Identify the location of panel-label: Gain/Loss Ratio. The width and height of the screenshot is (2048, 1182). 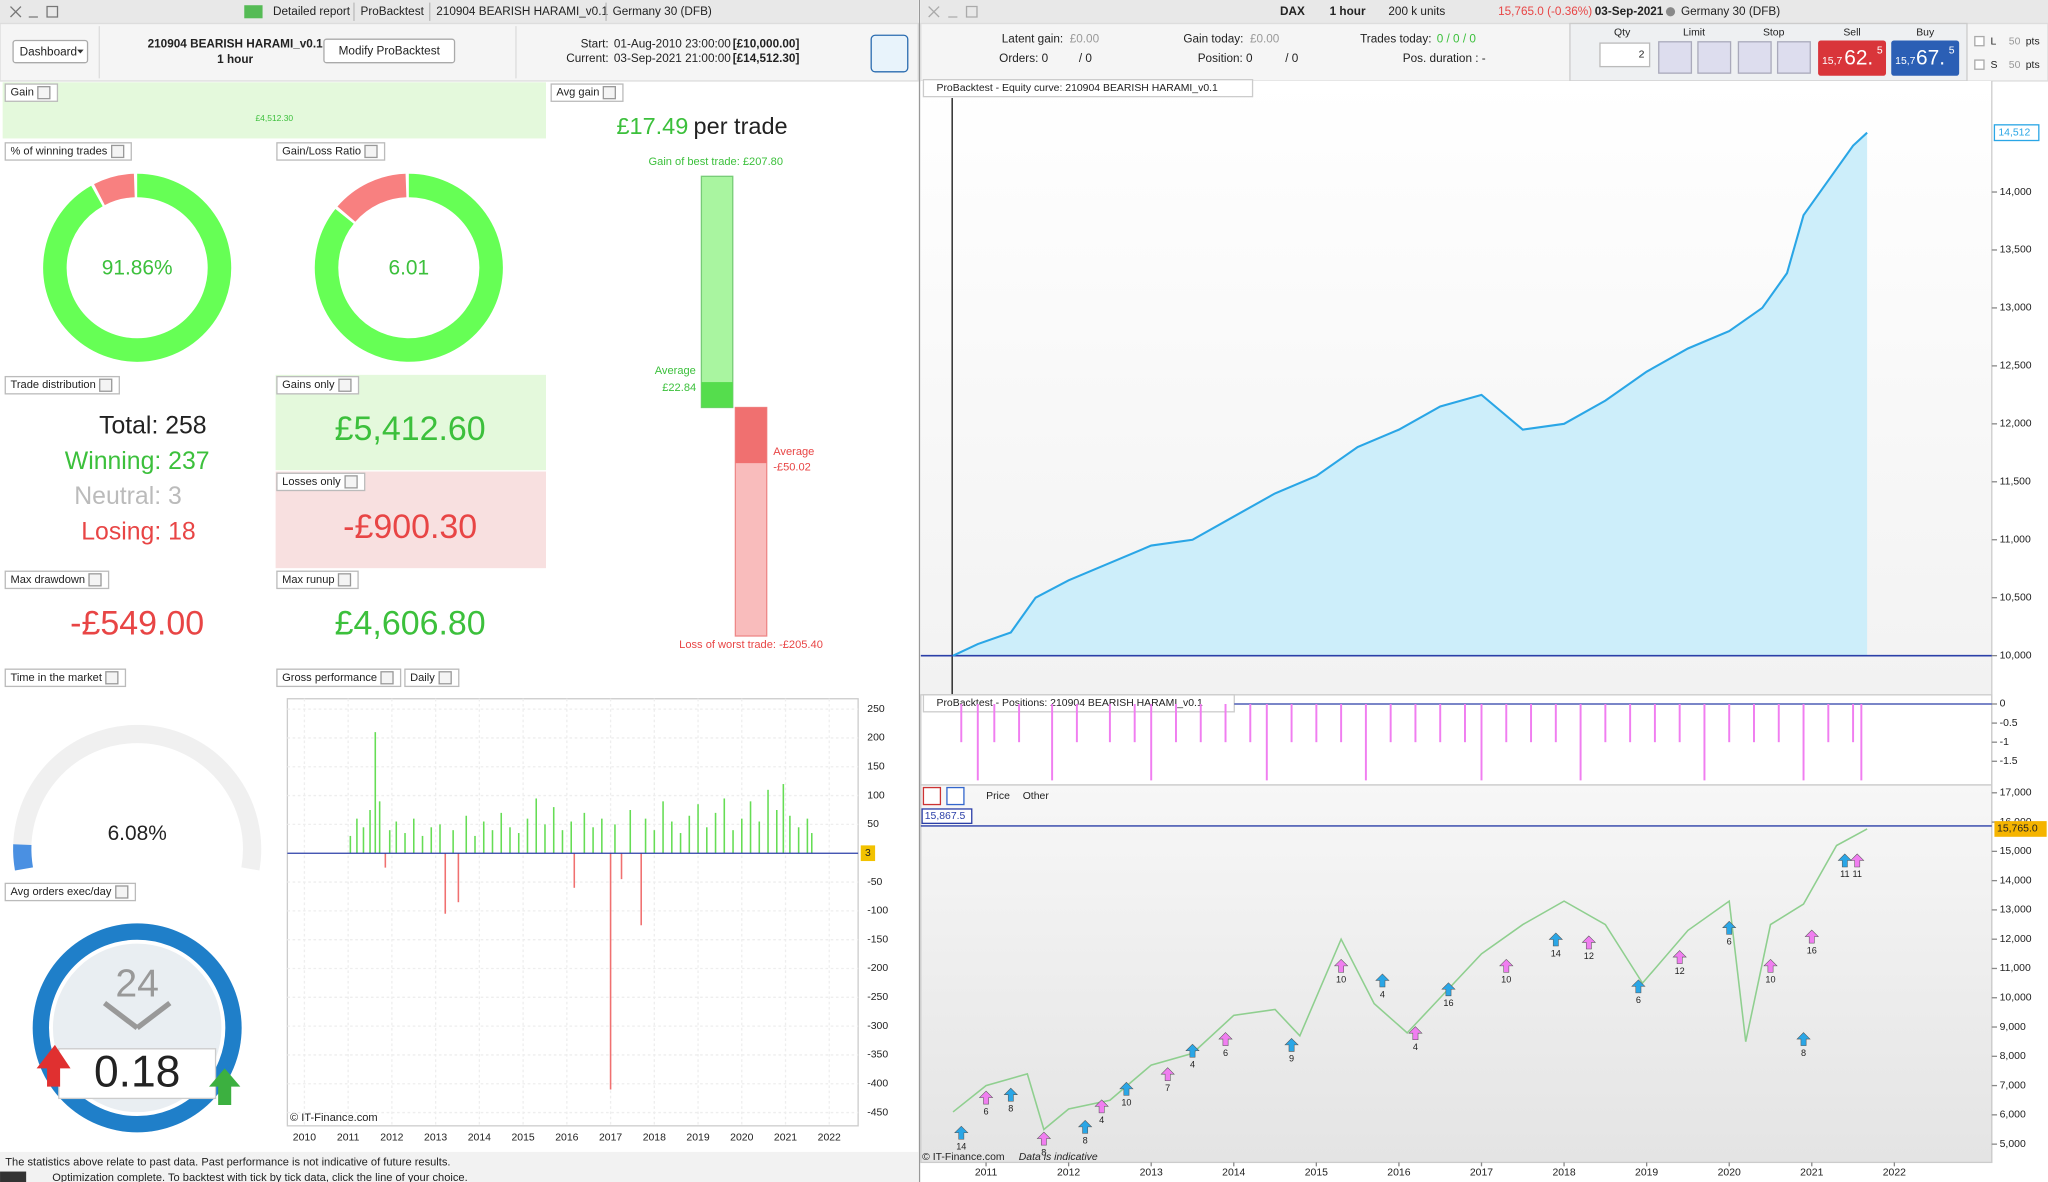
(321, 151).